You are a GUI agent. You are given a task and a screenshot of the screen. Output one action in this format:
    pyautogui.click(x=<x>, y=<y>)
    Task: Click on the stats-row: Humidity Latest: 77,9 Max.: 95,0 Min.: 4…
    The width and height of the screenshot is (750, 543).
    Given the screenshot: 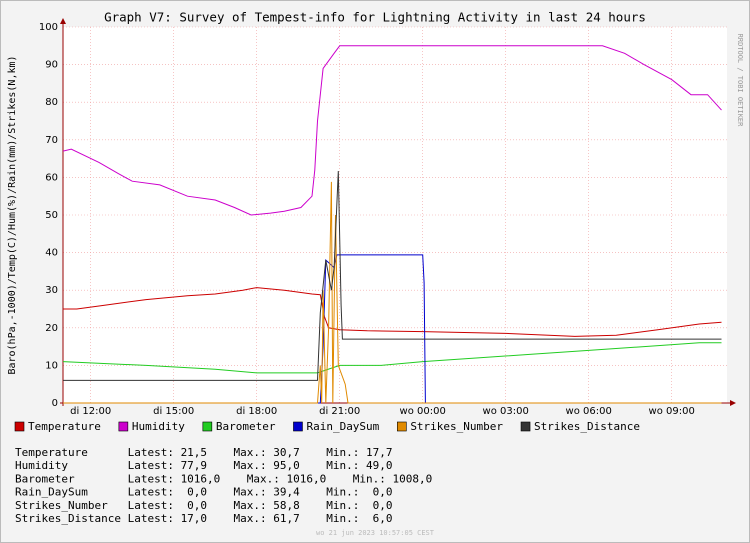 What is the action you would take?
    pyautogui.click(x=204, y=465)
    